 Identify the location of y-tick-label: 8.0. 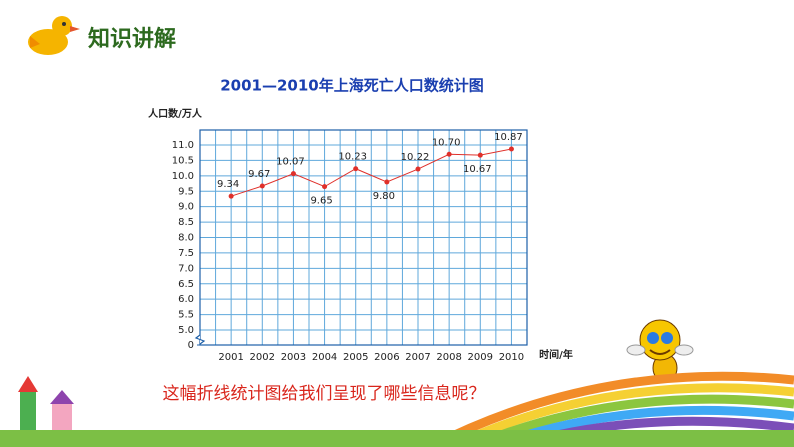
(186, 238).